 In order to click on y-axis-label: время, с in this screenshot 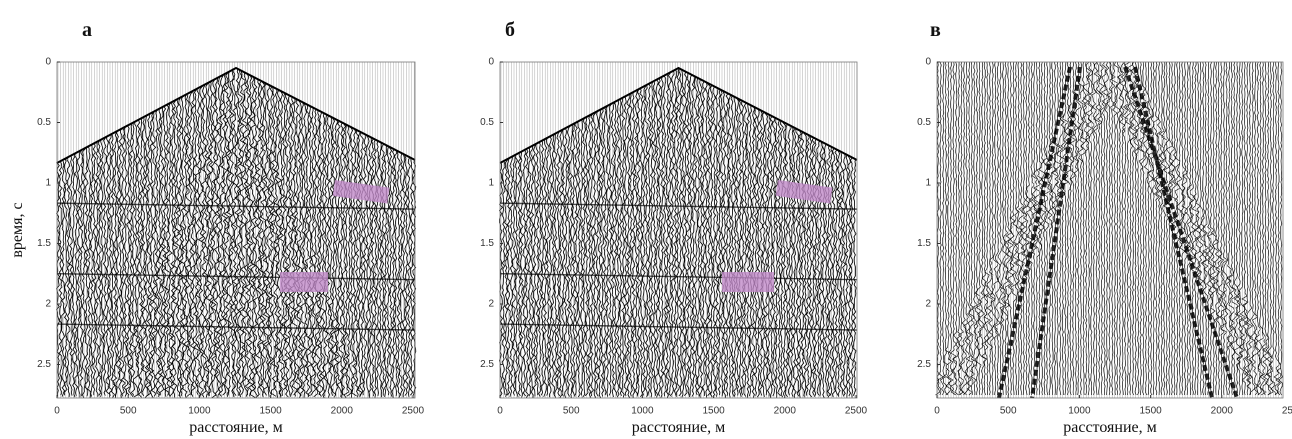, I will do `click(17, 229)`.